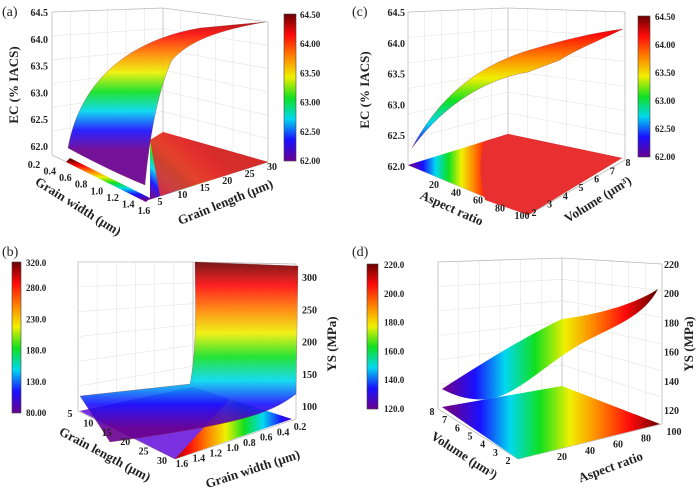  Describe the element at coordinates (112, 198) in the screenshot. I see `x-tick-label: 1.2` at that location.